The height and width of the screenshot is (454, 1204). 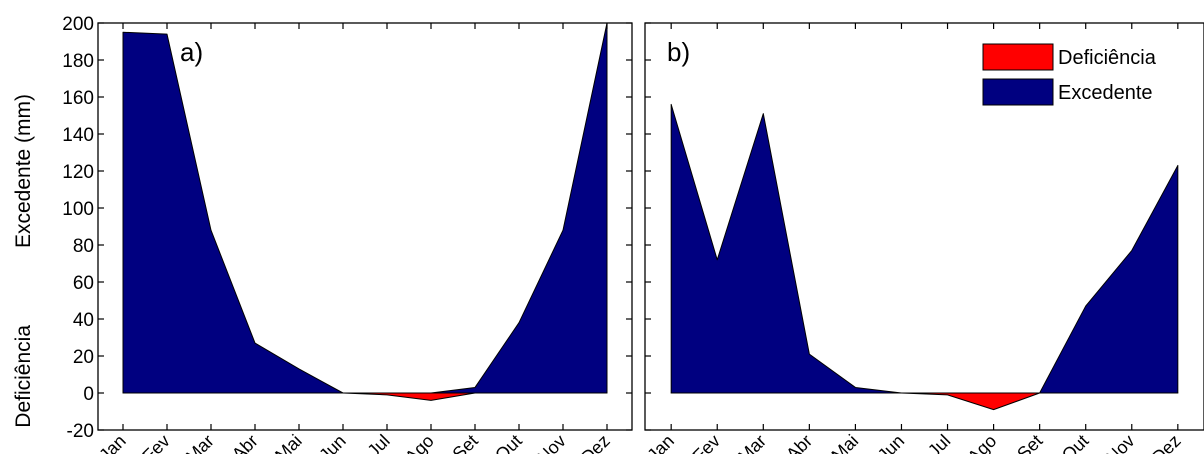 I want to click on y-tick-label: 140, so click(x=78, y=135).